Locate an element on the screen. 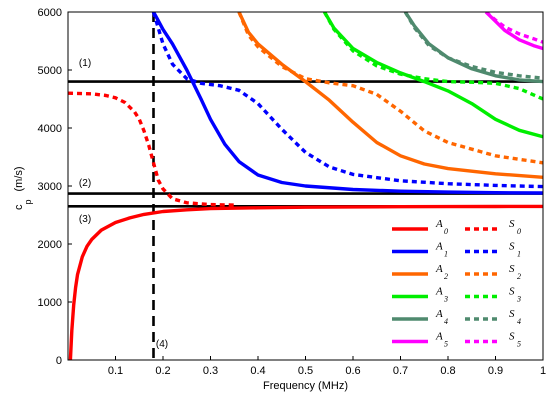  x-tick-label: 0.3 is located at coordinates (210, 371).